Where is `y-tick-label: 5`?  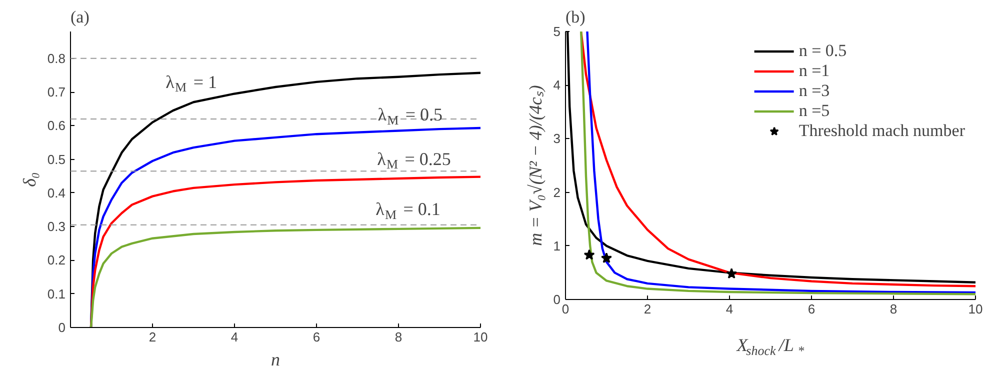
y-tick-label: 5 is located at coordinates (557, 31).